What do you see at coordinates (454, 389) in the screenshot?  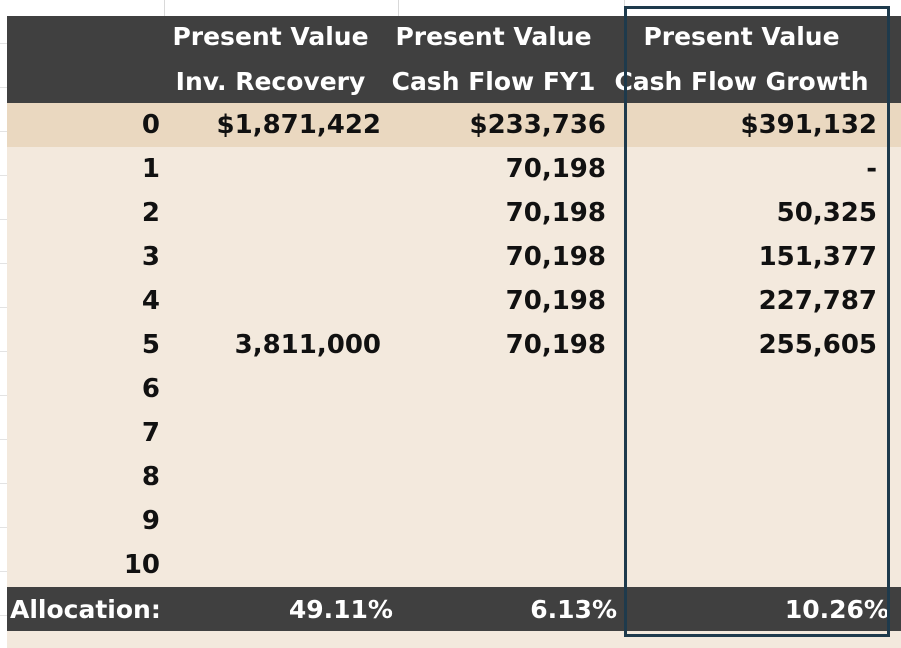 I see `table-row: 6` at bounding box center [454, 389].